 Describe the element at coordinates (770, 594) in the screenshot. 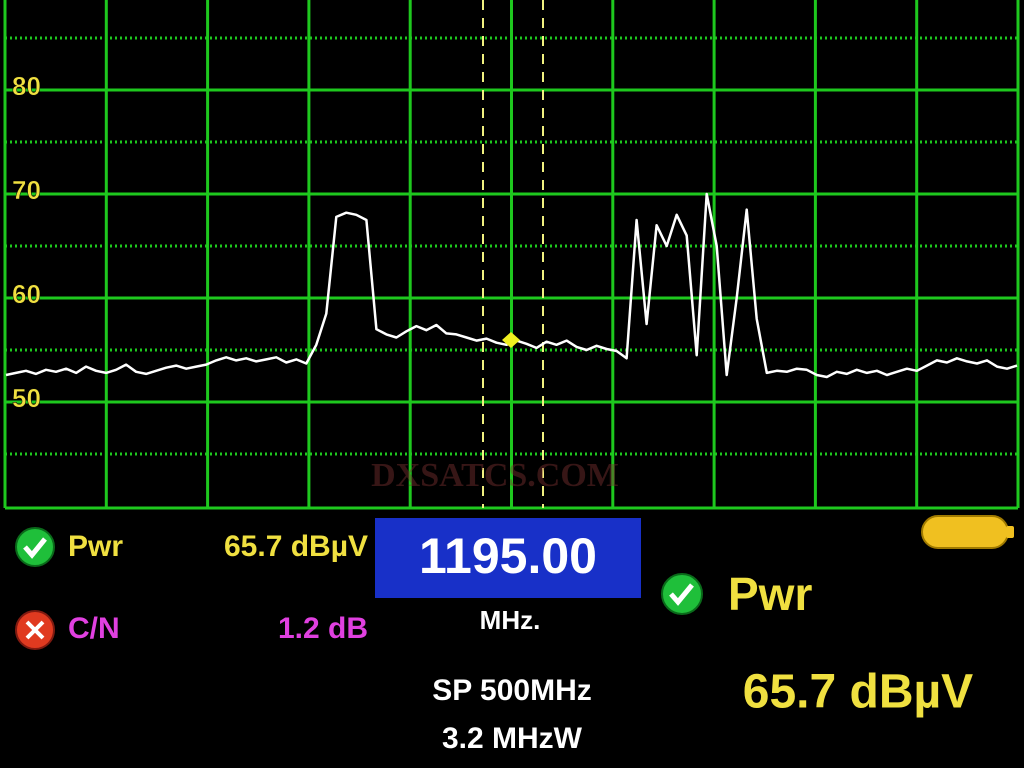

I see `readout-label: Pwr` at that location.